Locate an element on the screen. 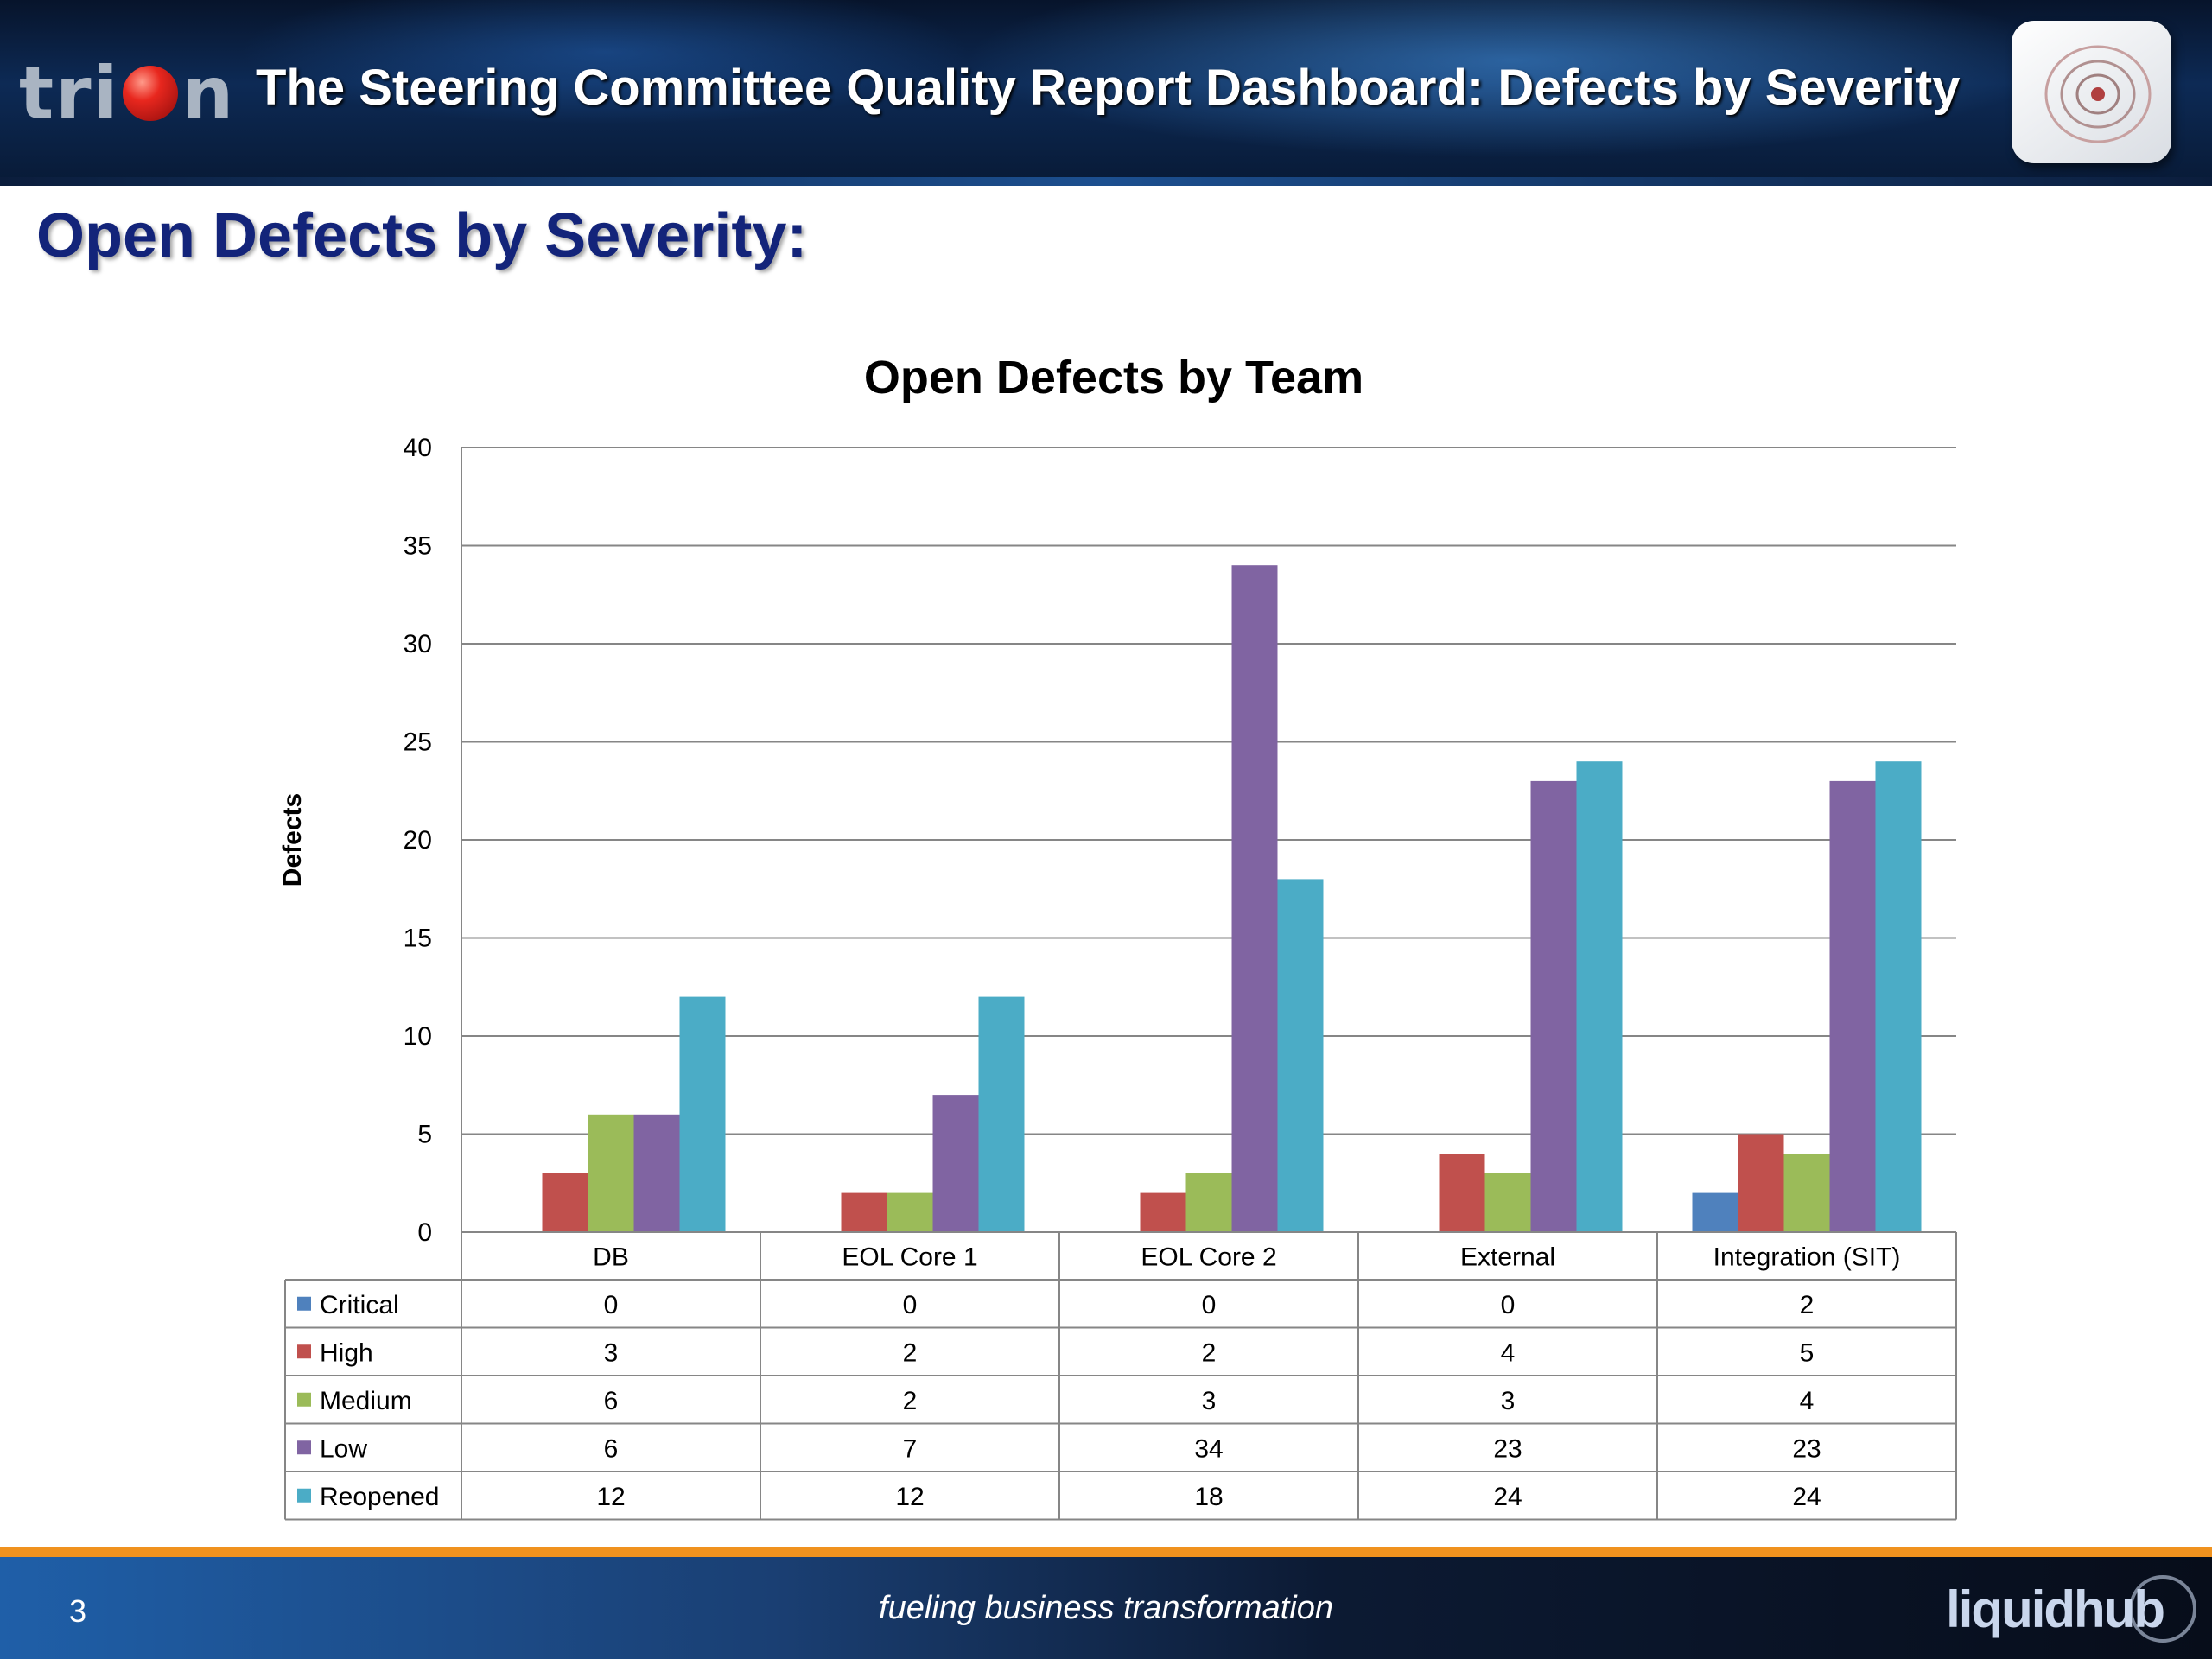 The image size is (2212, 1659). data-label: 5 is located at coordinates (1808, 1352).